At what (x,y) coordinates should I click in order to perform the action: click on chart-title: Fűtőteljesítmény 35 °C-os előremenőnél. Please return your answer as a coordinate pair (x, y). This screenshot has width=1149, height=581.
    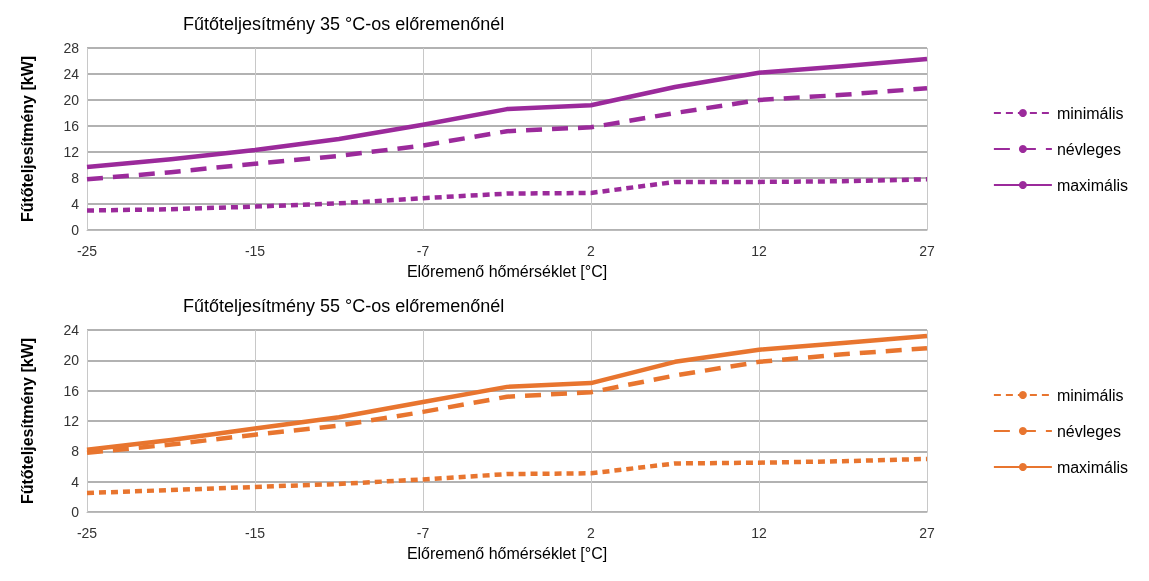
    Looking at the image, I should click on (344, 24).